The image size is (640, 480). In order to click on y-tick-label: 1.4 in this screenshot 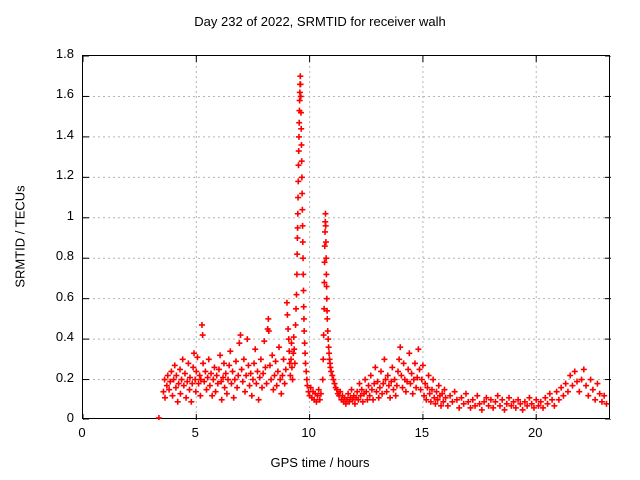, I will do `click(64, 134)`.